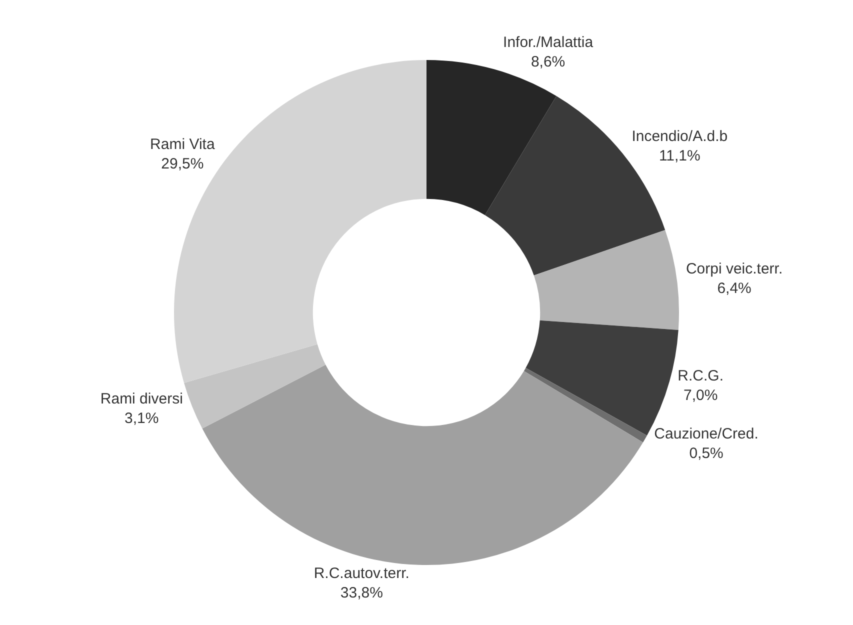 This screenshot has height=625, width=853. Describe the element at coordinates (734, 289) in the screenshot. I see `data-label: 6,4%` at that location.